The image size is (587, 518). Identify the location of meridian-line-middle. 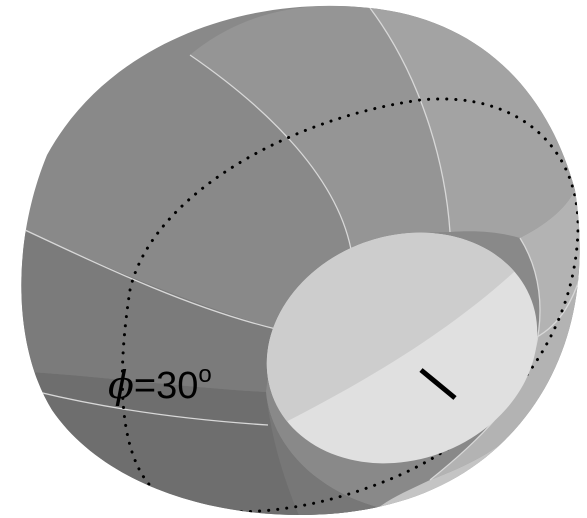
(410, 120).